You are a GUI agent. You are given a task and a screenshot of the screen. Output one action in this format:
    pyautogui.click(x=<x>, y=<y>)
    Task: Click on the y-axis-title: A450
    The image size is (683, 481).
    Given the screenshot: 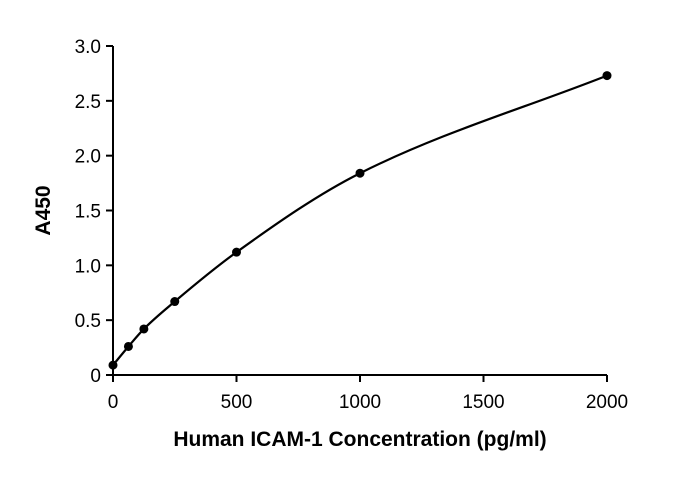 What is the action you would take?
    pyautogui.click(x=43, y=210)
    